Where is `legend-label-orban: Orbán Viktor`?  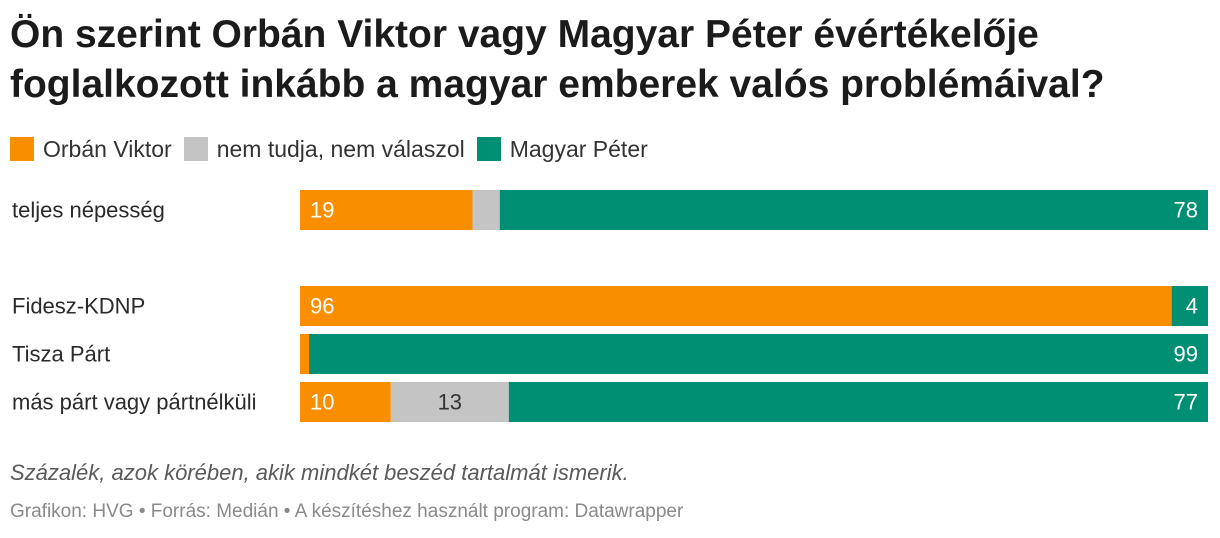 legend-label-orban: Orbán Viktor is located at coordinates (107, 148).